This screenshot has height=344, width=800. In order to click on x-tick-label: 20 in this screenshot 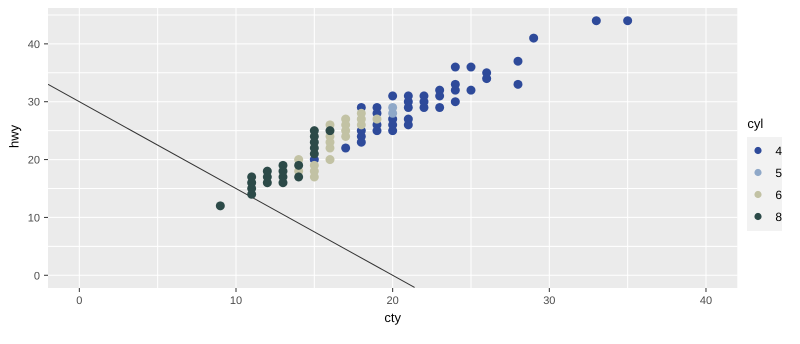, I will do `click(392, 301)`.